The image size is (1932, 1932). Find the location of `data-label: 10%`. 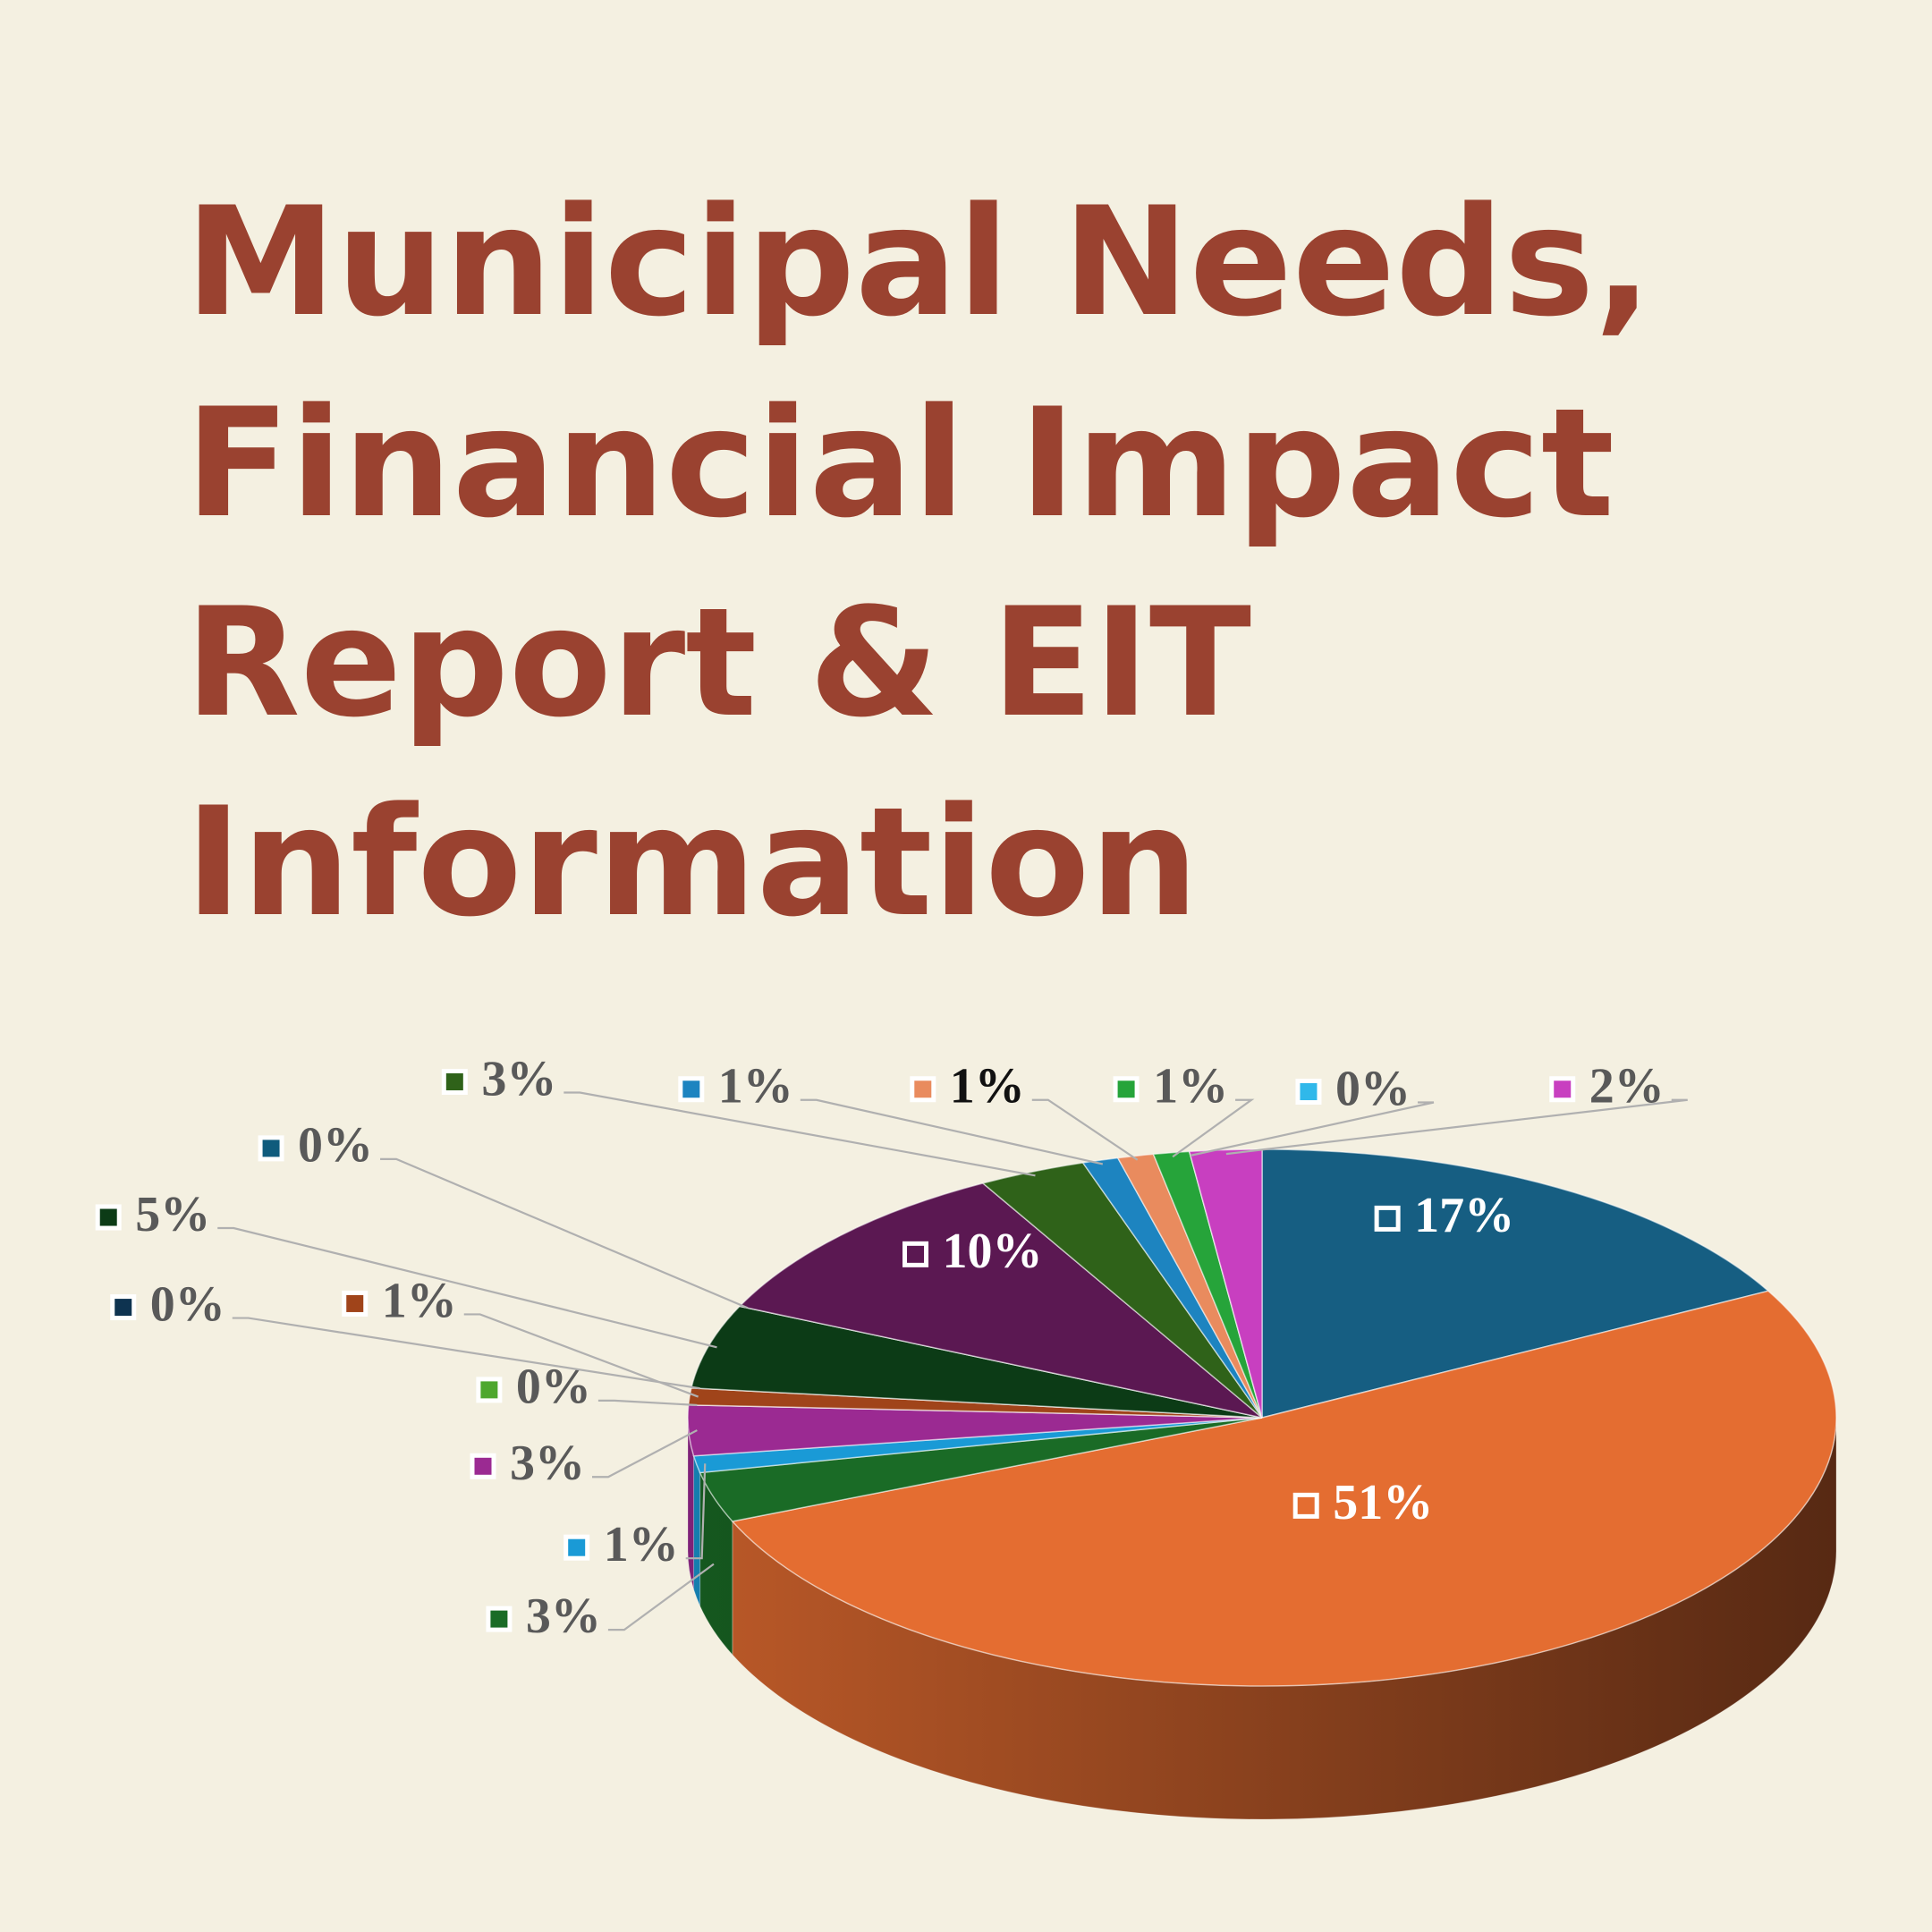

data-label: 10% is located at coordinates (993, 1251).